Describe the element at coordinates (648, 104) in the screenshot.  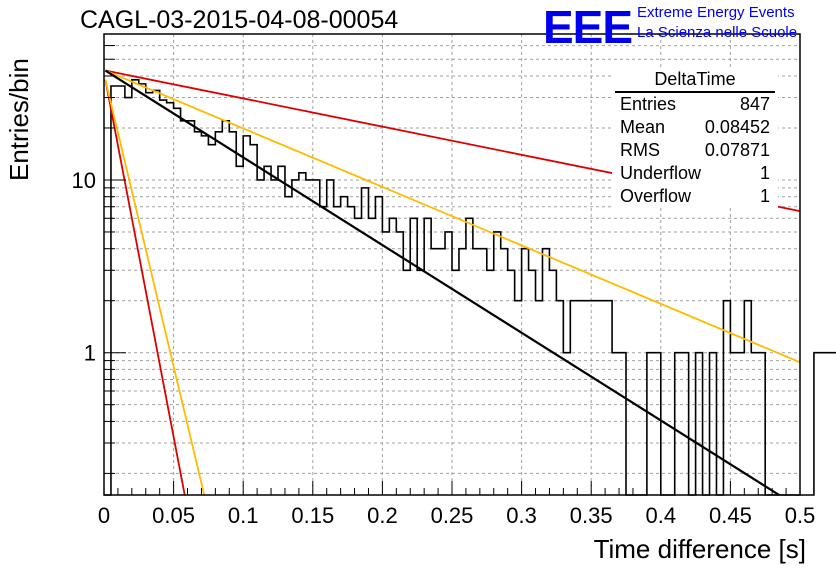
I see `stats-label: Entries` at that location.